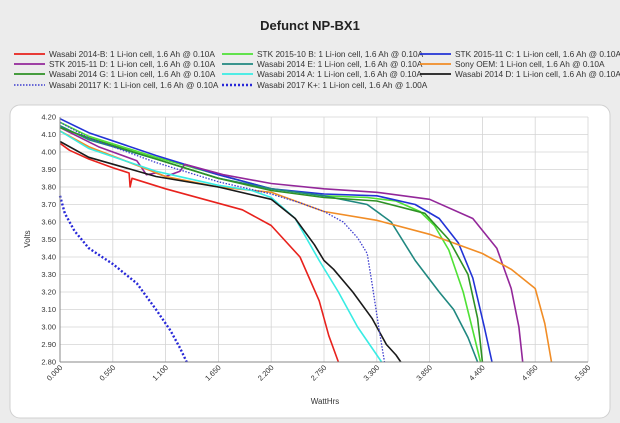  What do you see at coordinates (48, 327) in the screenshot?
I see `y-tick-label: 3.00` at bounding box center [48, 327].